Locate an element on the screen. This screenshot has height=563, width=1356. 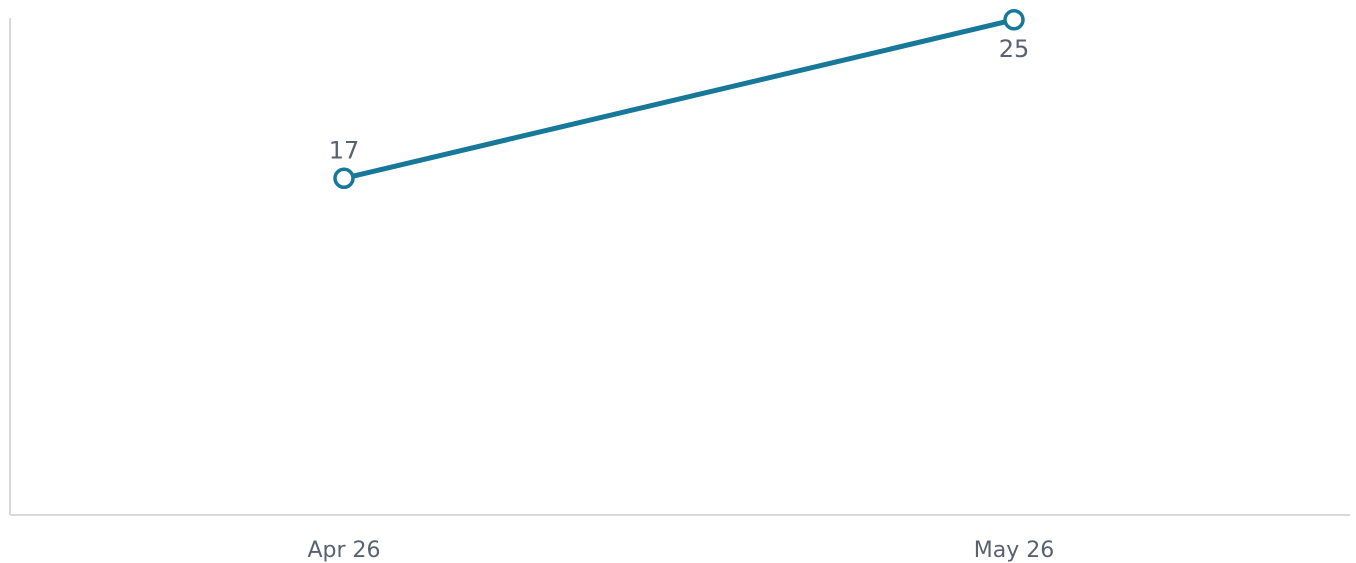
data-label: 25 is located at coordinates (1014, 49).